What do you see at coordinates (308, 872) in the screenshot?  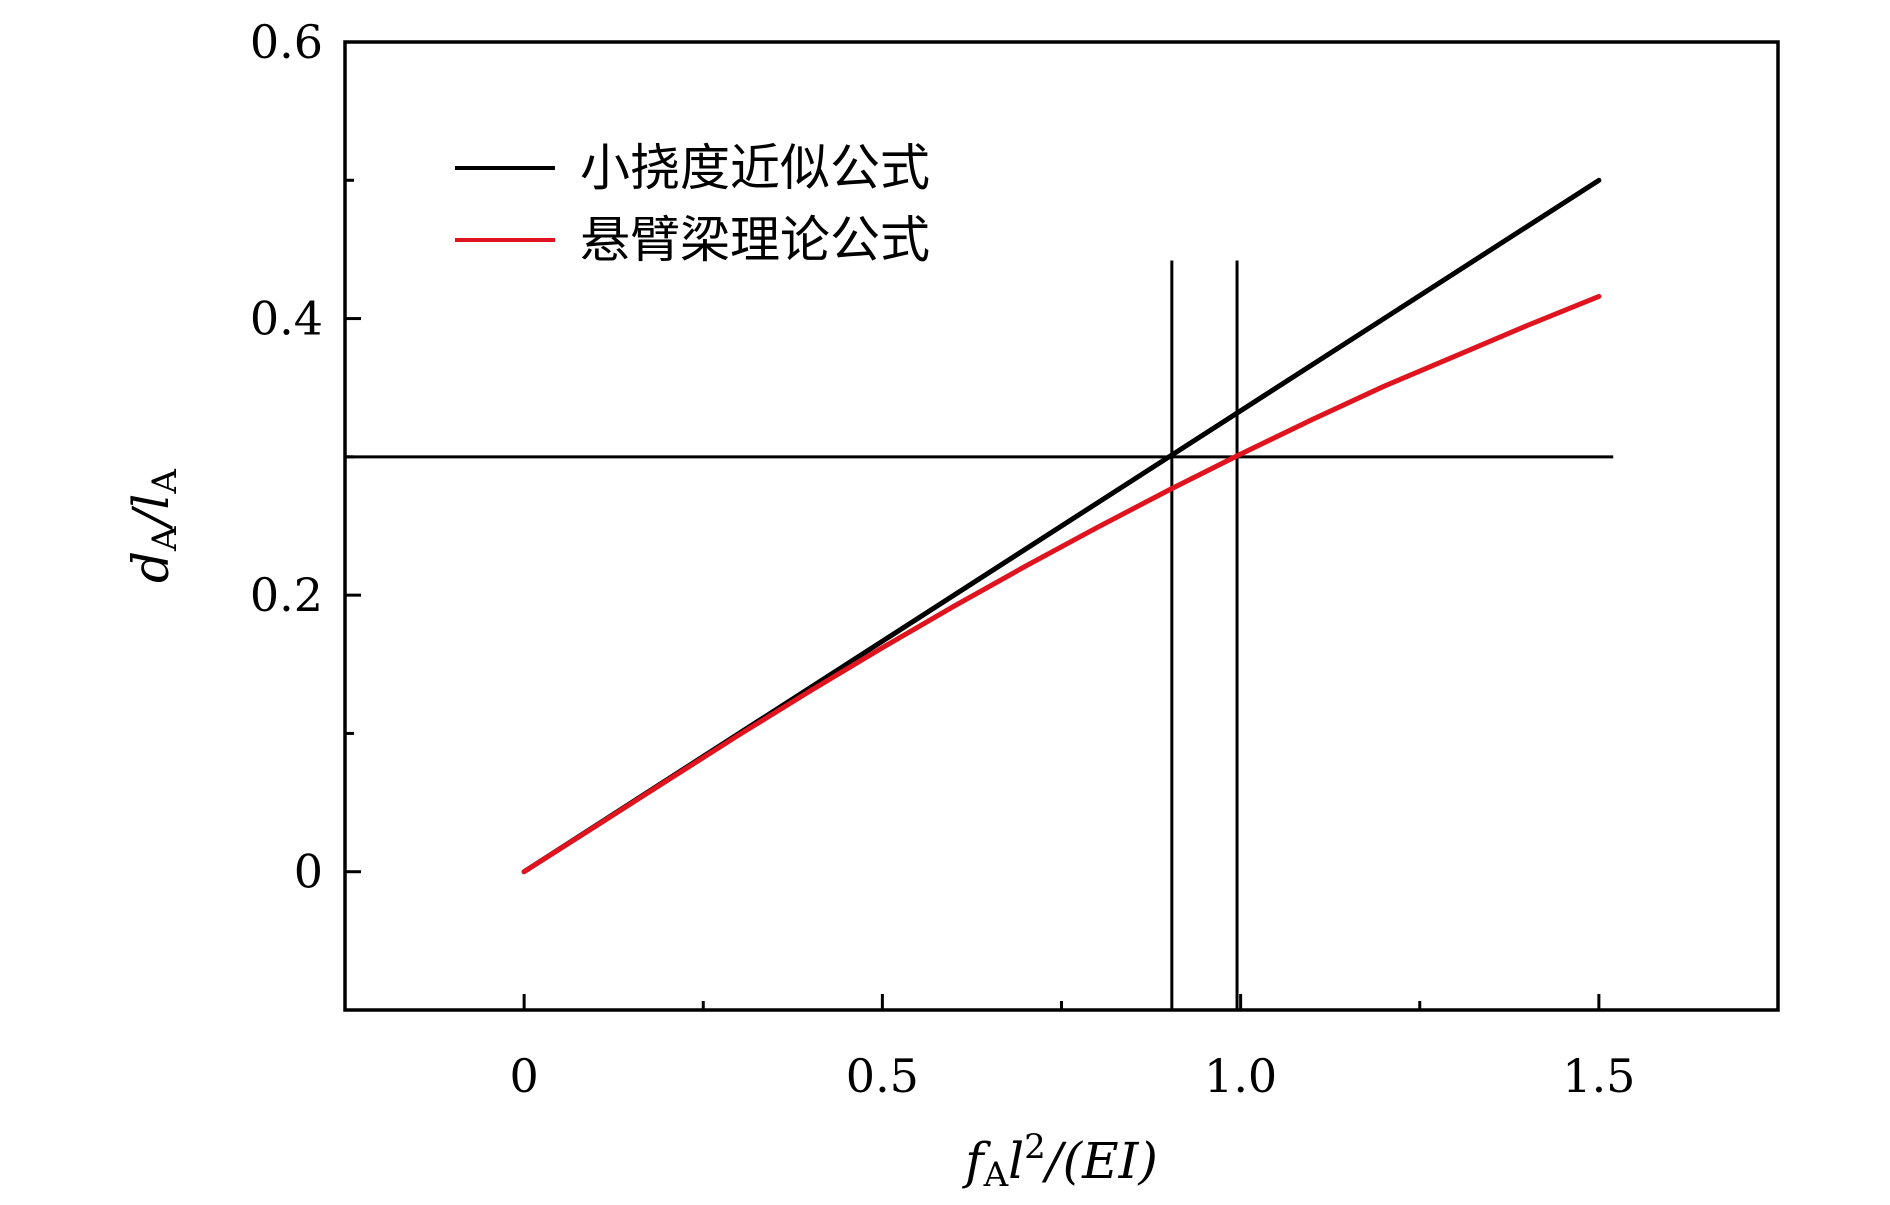 I see `y-tick-label: 0` at bounding box center [308, 872].